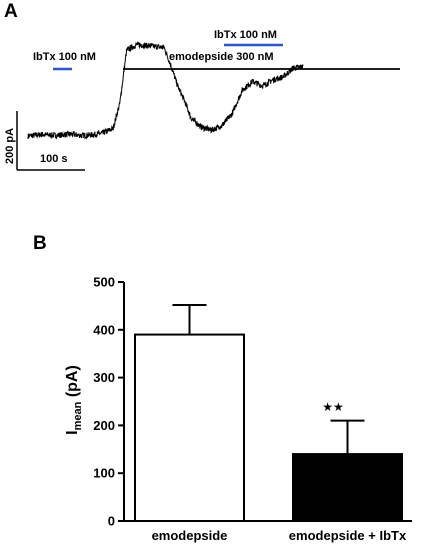 The height and width of the screenshot is (547, 442). I want to click on significance-stars: ★★, so click(333, 407).